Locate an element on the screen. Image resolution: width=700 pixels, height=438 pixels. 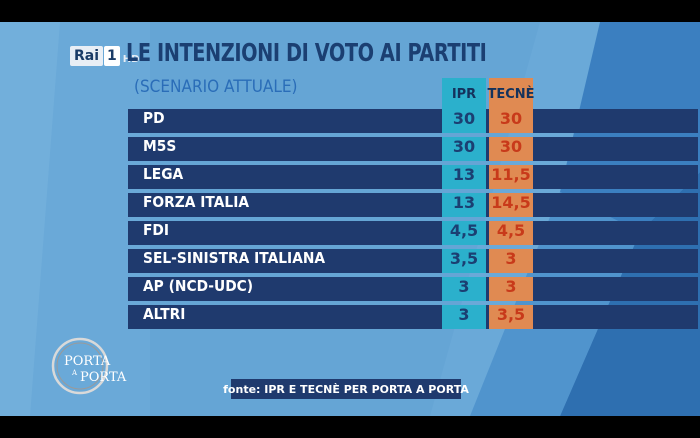
party-label: FORZA ITALIA is located at coordinates (196, 202).